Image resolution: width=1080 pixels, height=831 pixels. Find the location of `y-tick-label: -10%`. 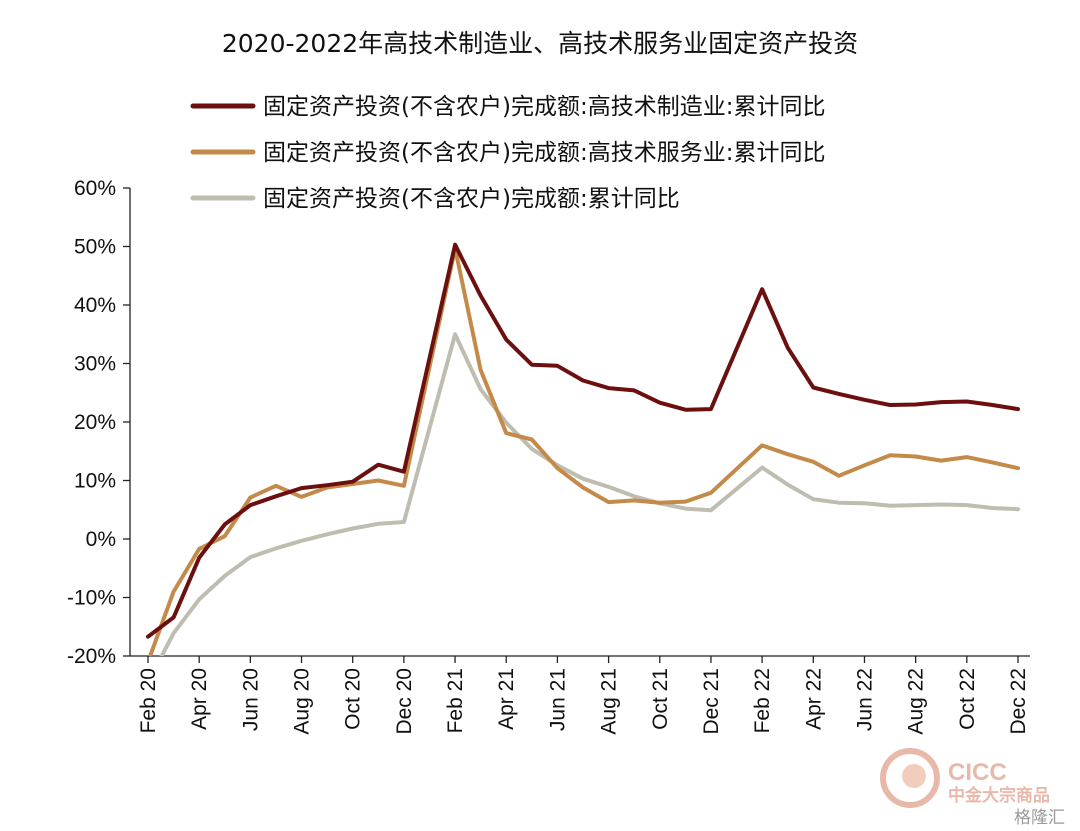

y-tick-label: -10% is located at coordinates (91, 598).